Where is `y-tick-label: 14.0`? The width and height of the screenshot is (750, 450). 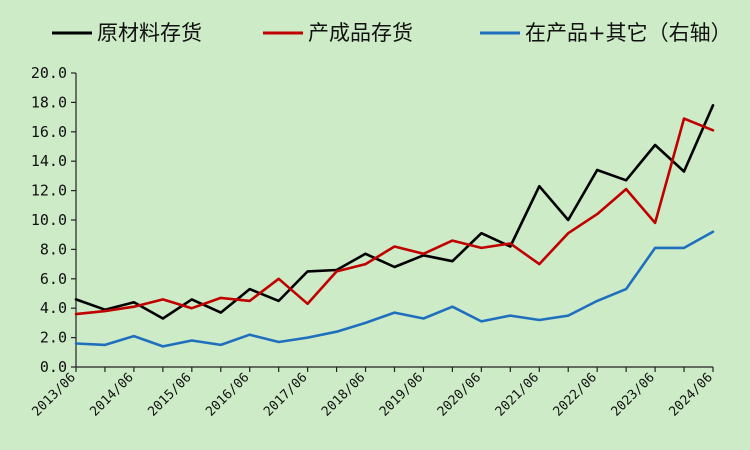
y-tick-label: 14.0 is located at coordinates (49, 161).